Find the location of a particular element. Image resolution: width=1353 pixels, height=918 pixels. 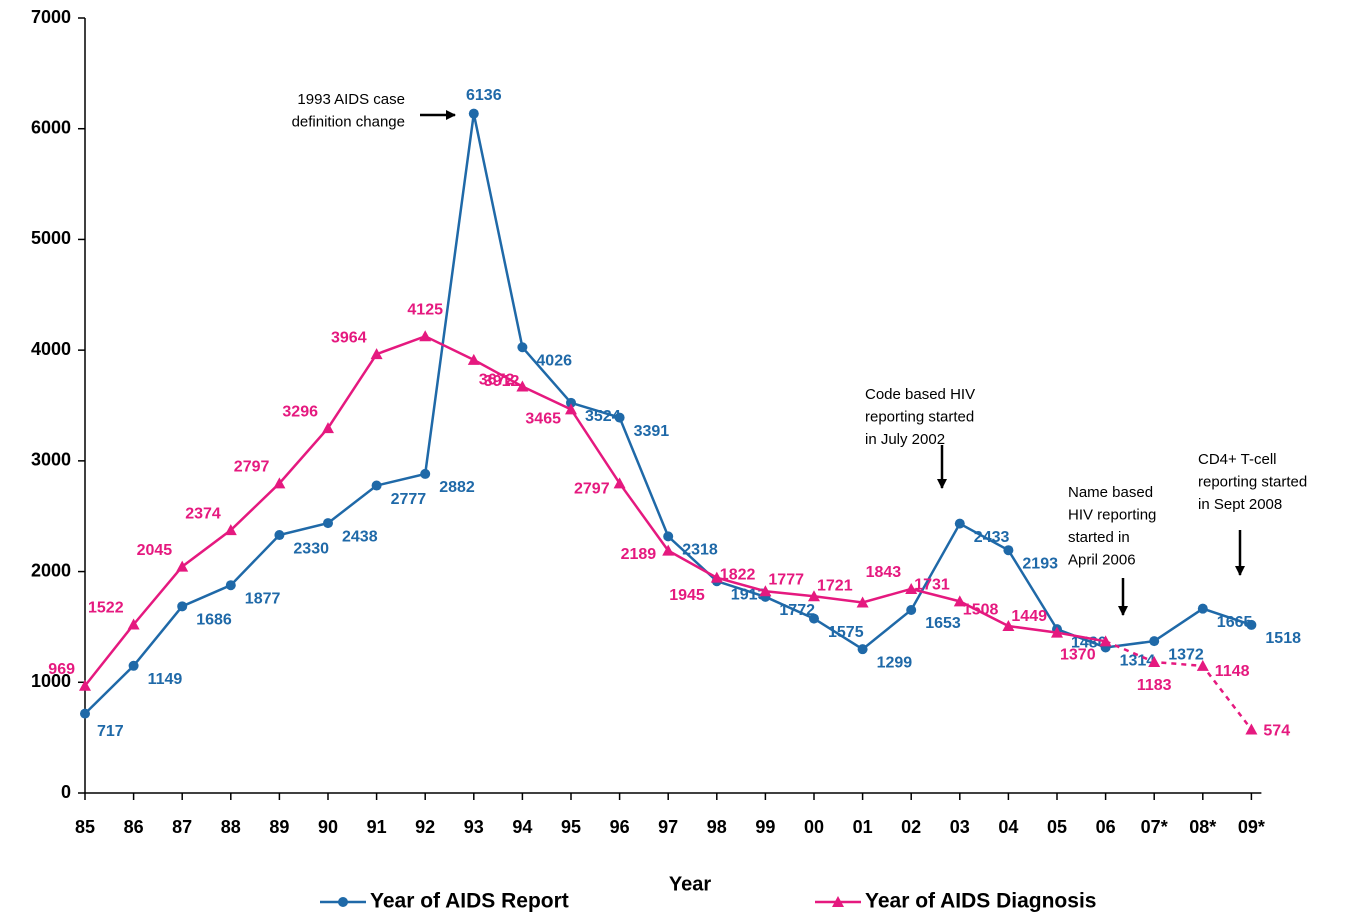

x-tick-label: 97 is located at coordinates (668, 827).